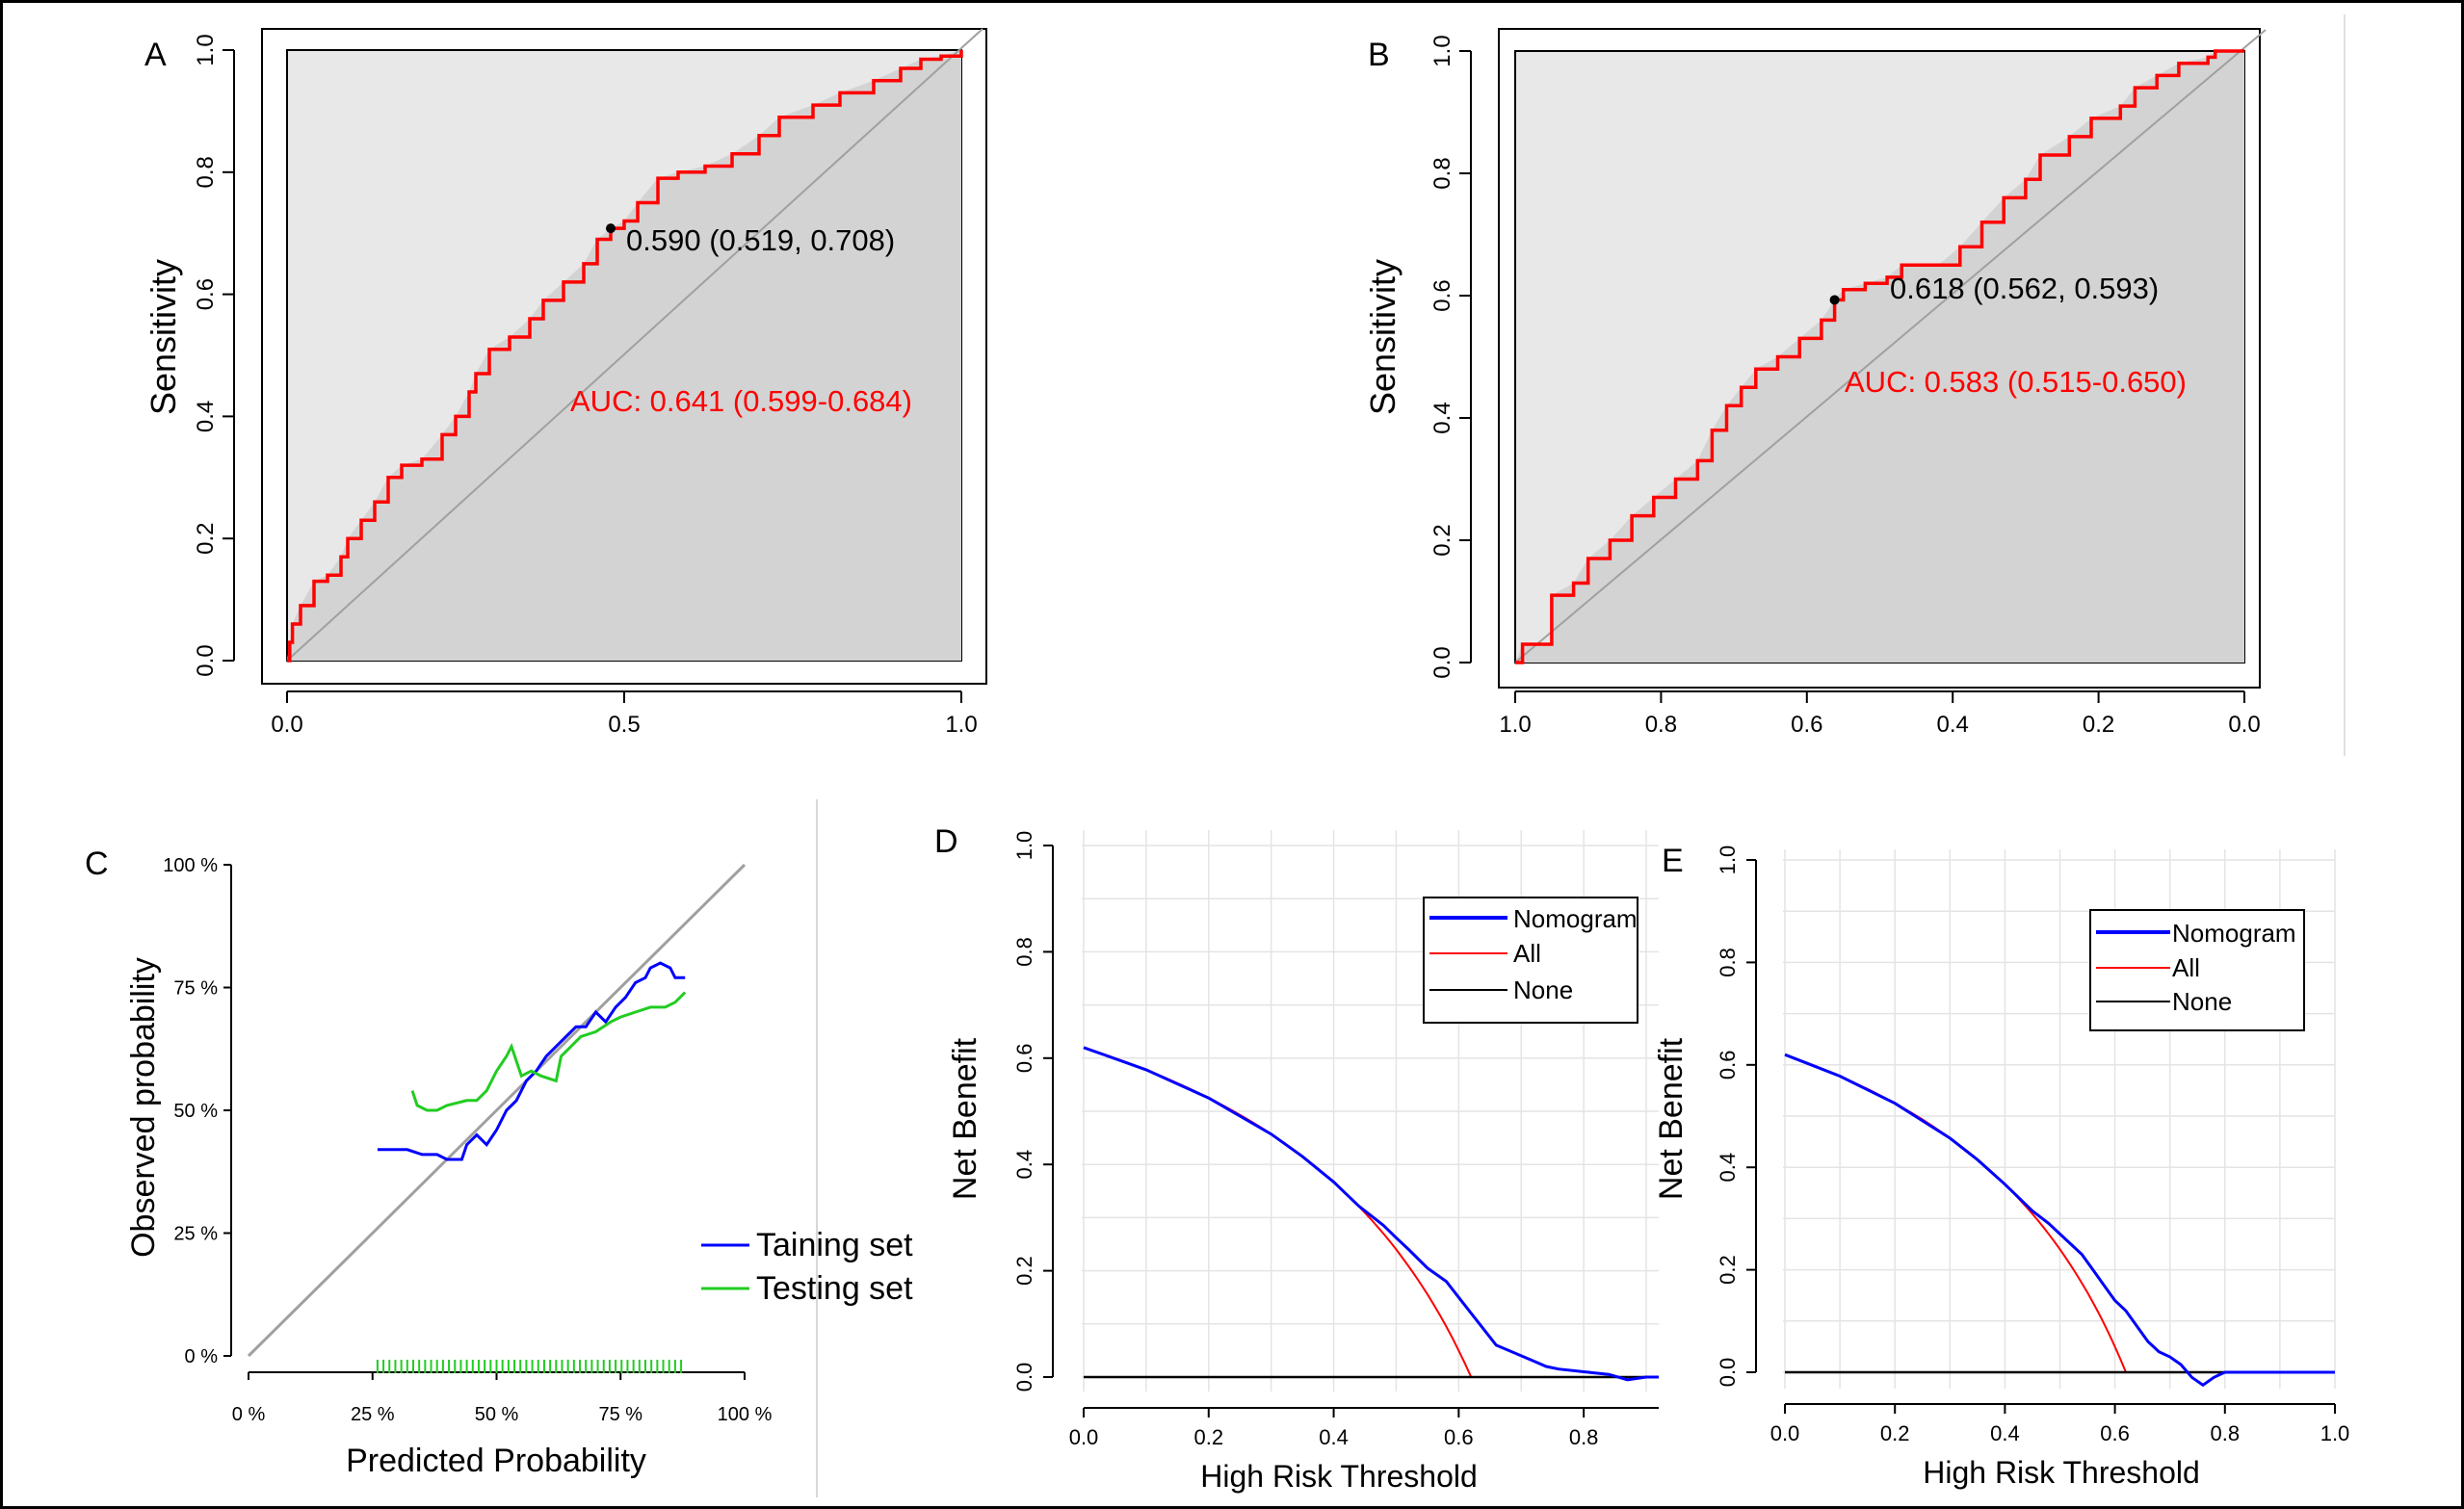  What do you see at coordinates (202, 1356) in the screenshot?
I see `panel-c-y-tick-label: 0 %` at bounding box center [202, 1356].